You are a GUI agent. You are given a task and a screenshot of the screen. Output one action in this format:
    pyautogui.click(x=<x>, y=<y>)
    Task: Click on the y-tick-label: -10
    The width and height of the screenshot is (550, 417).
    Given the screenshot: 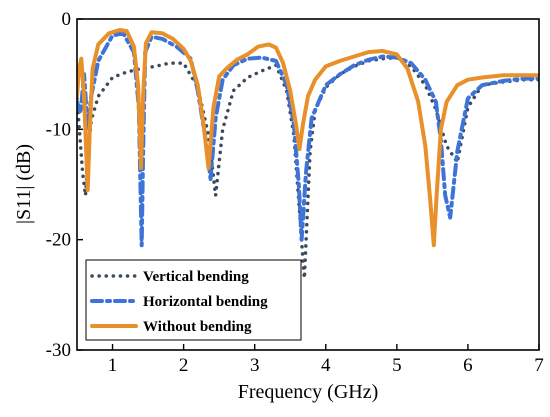 What is the action you would take?
    pyautogui.click(x=58, y=129)
    